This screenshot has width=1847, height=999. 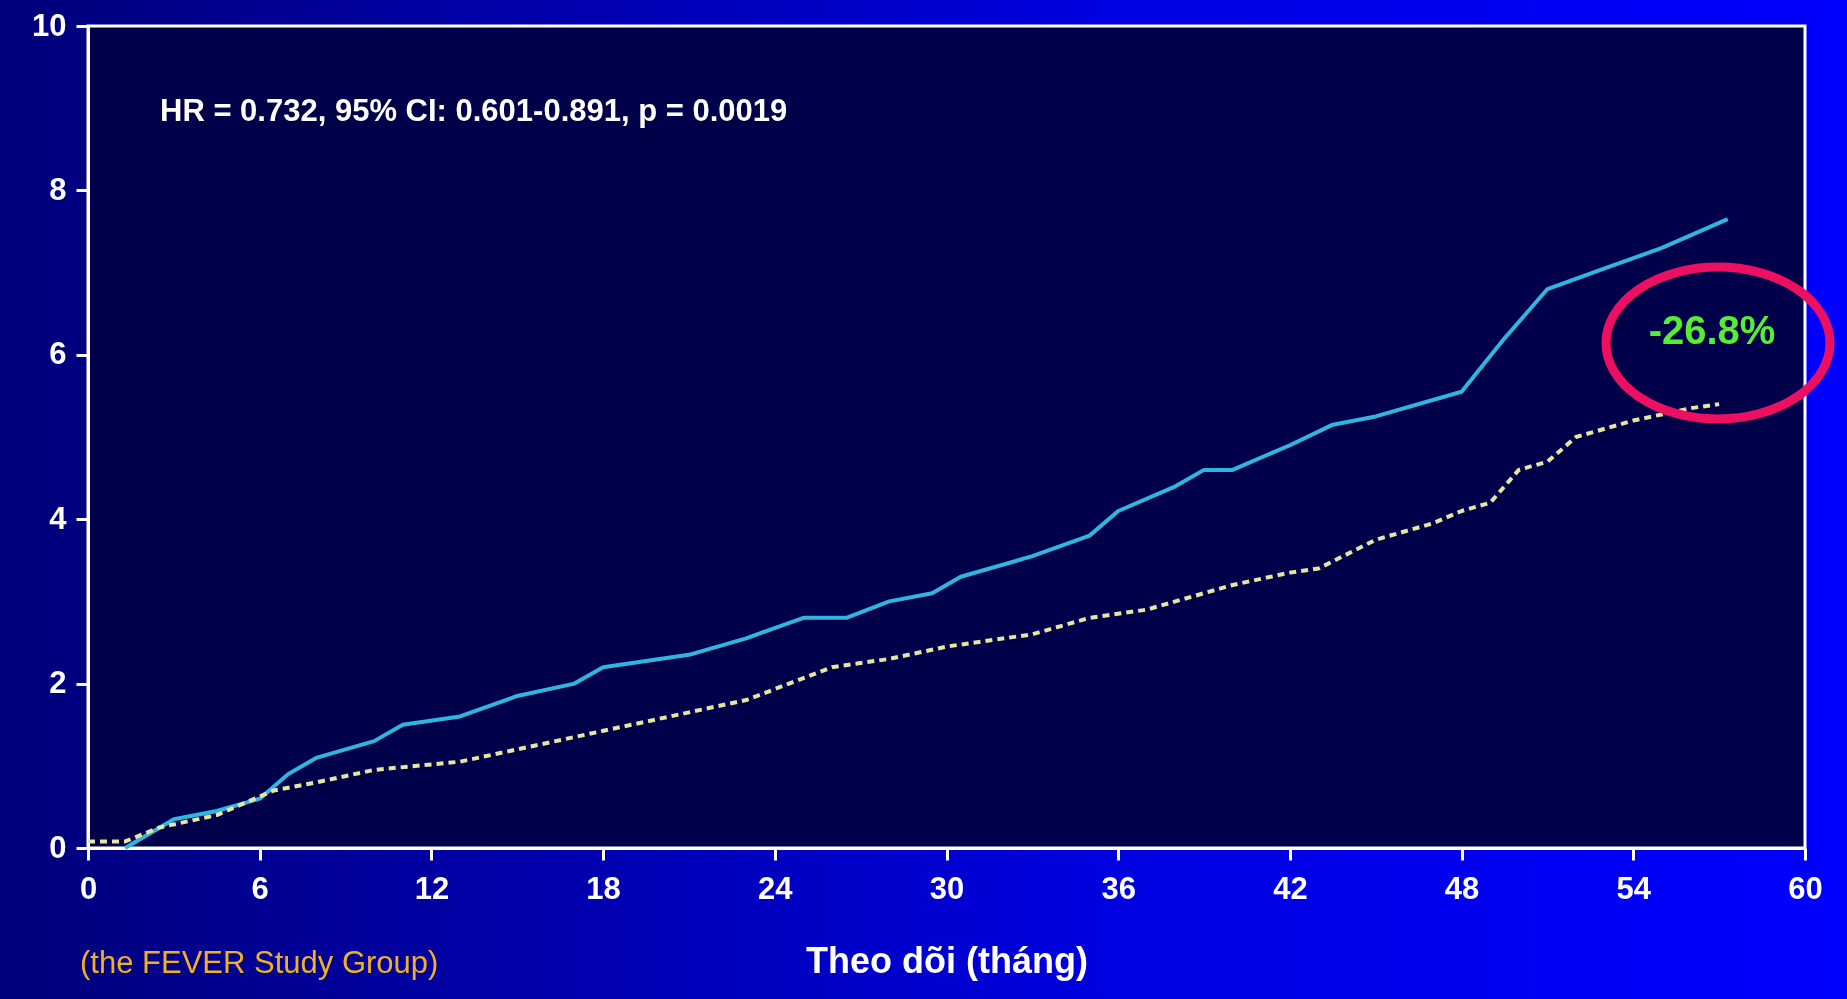 I want to click on y-tick-label: 10, so click(x=49, y=25).